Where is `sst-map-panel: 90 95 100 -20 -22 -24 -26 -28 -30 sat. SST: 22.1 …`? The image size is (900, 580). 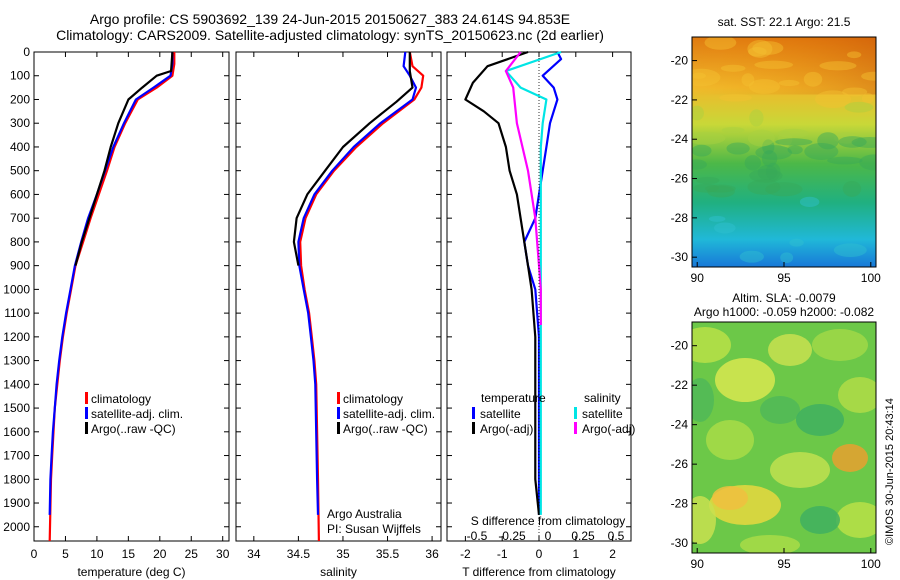 sst-map-panel: 90 95 100 -20 -22 -24 -26 -28 -30 sat. SST: 22.1 … is located at coordinates (776, 150).